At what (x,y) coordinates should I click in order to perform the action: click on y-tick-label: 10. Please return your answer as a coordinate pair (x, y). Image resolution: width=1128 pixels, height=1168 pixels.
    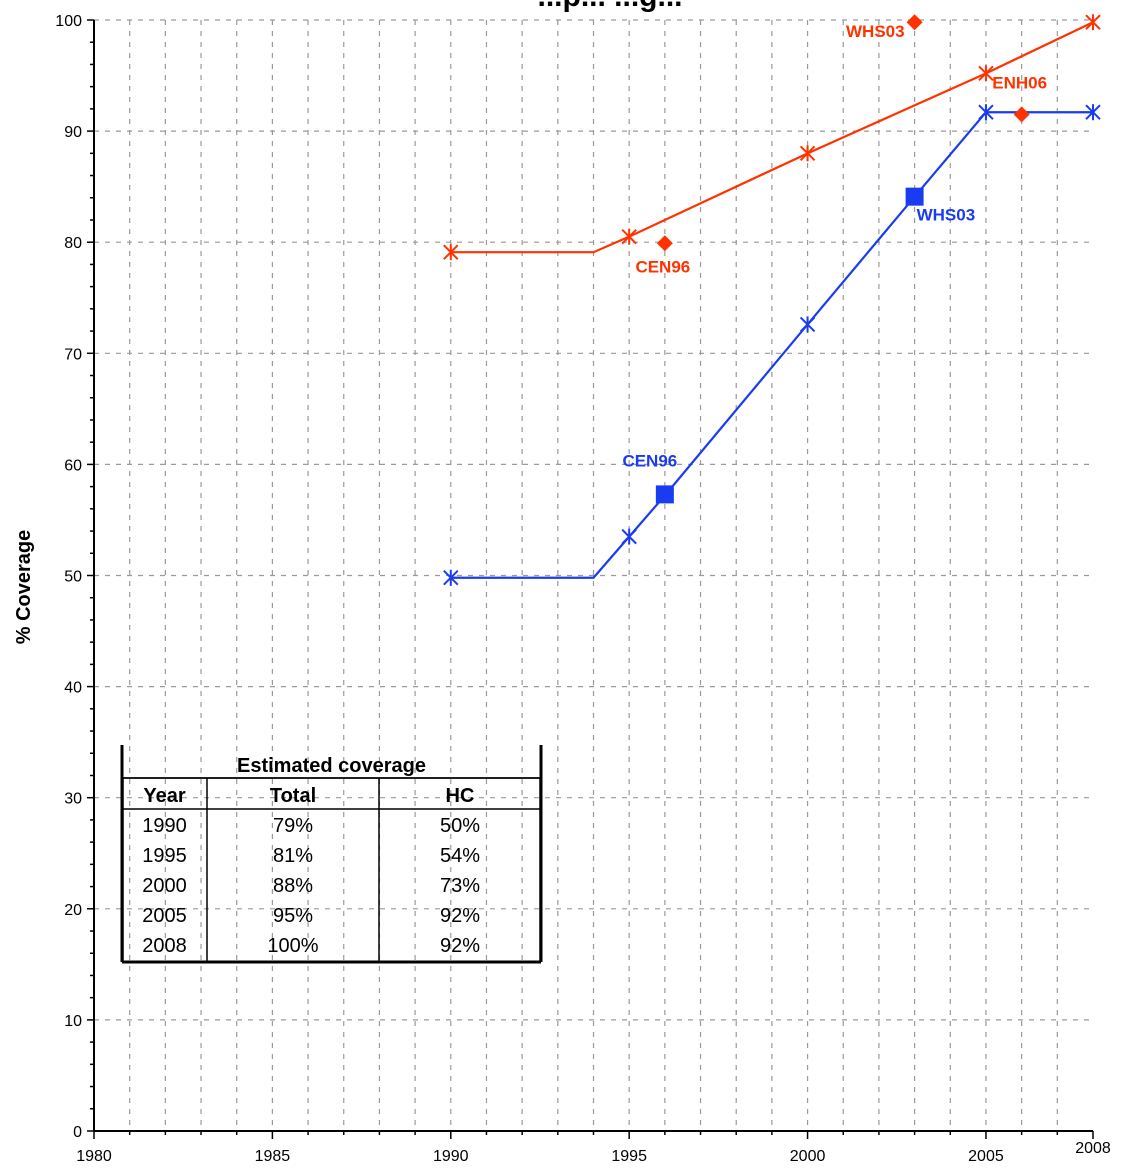
    Looking at the image, I should click on (73, 1021).